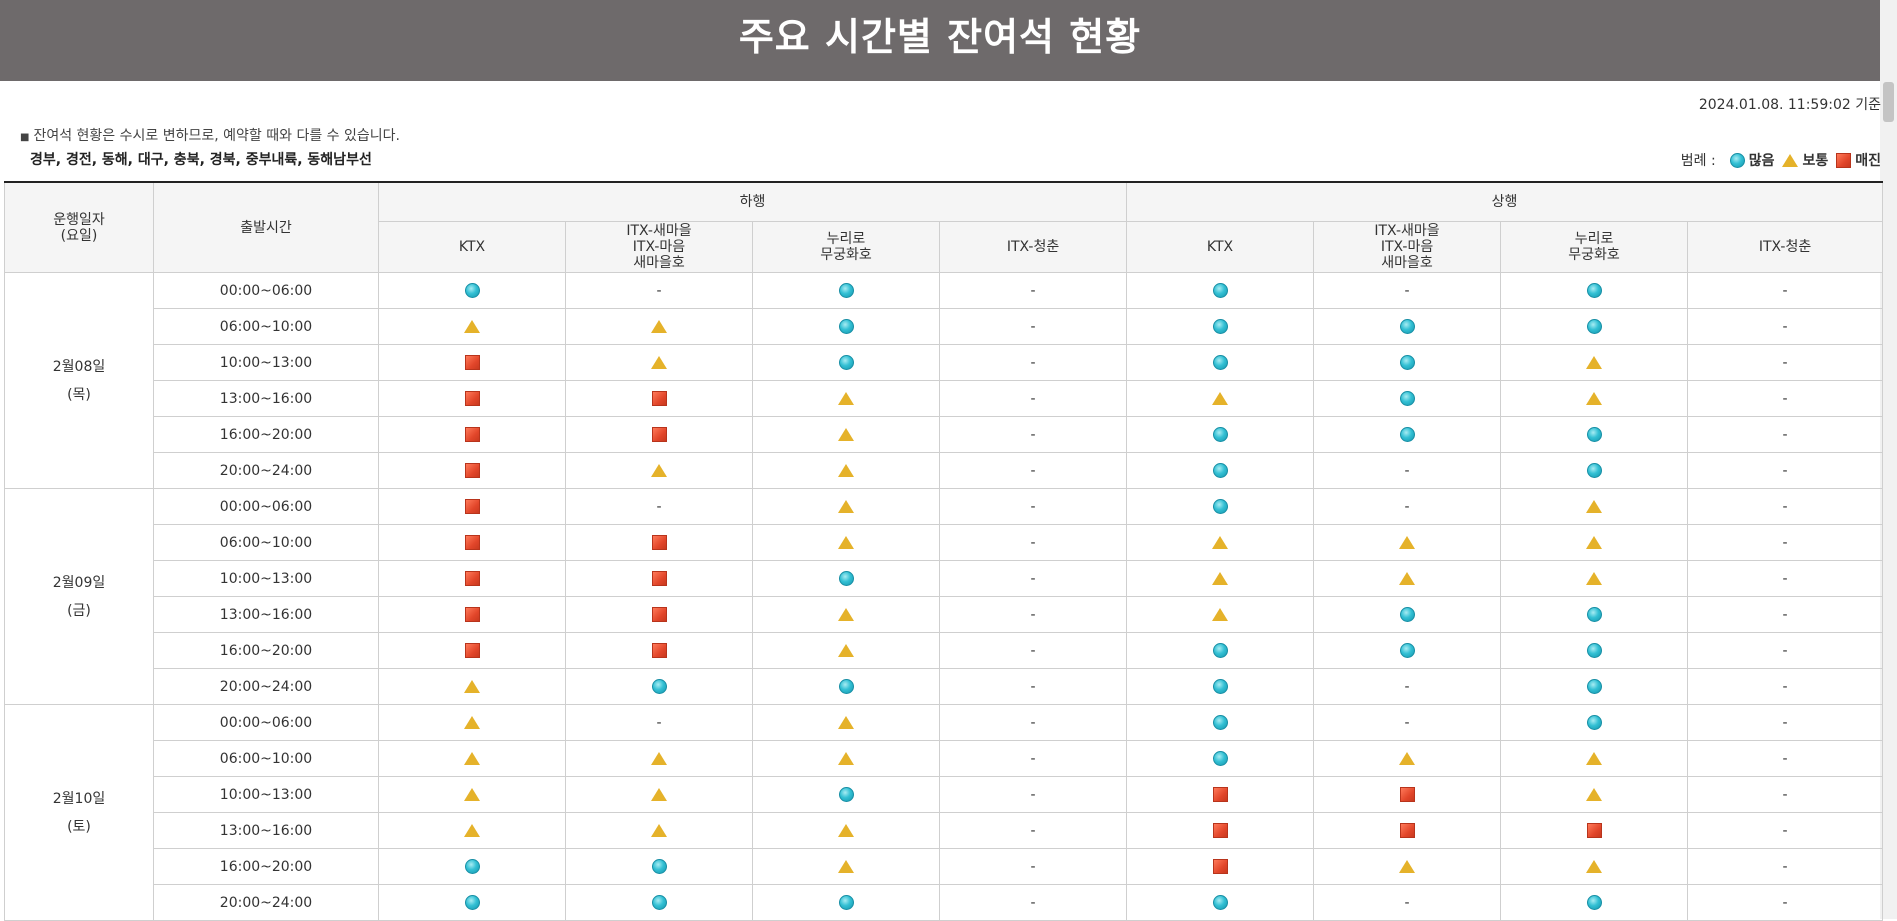 The image size is (1897, 921). Describe the element at coordinates (940, 40) in the screenshot. I see `page-title: 주요 시간별 잔여석 현황` at that location.